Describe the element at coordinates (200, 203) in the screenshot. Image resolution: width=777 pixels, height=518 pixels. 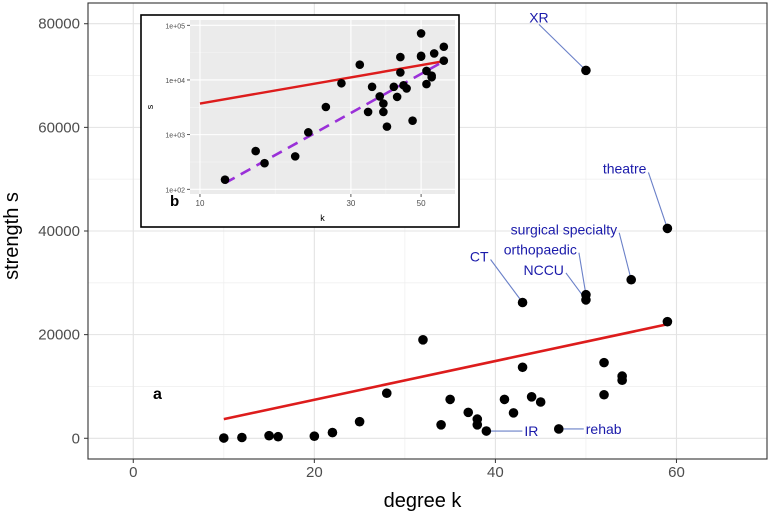
I see `inset-x-tick-label: 10` at that location.